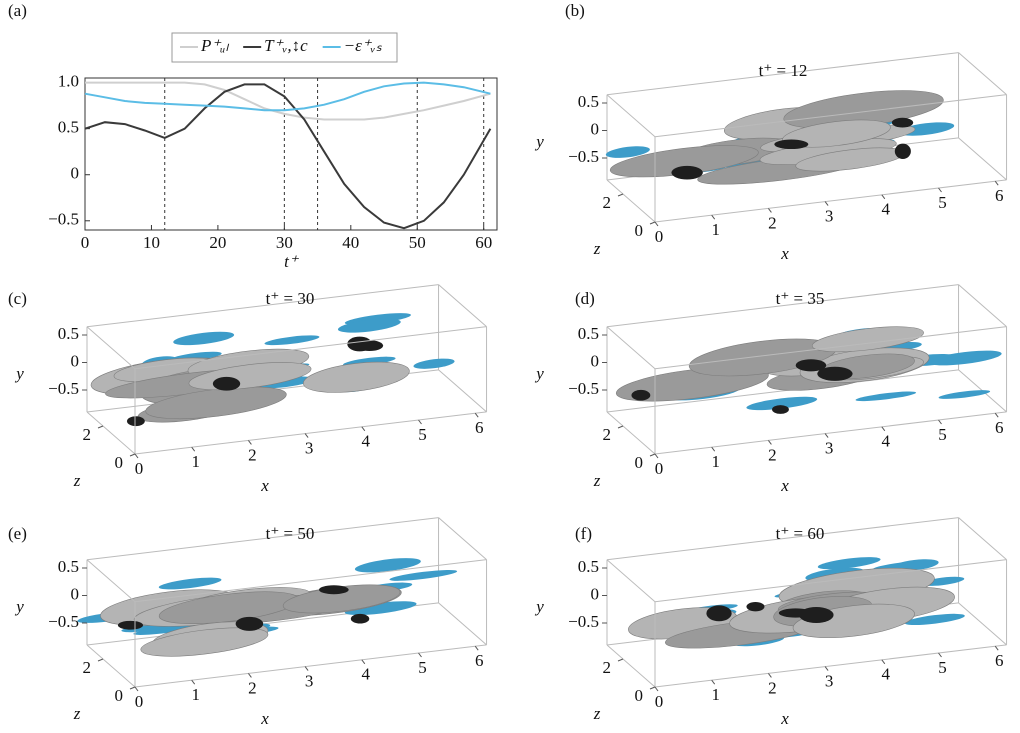  What do you see at coordinates (68, 81) in the screenshot?
I see `y-tick-label: 1.0` at bounding box center [68, 81].